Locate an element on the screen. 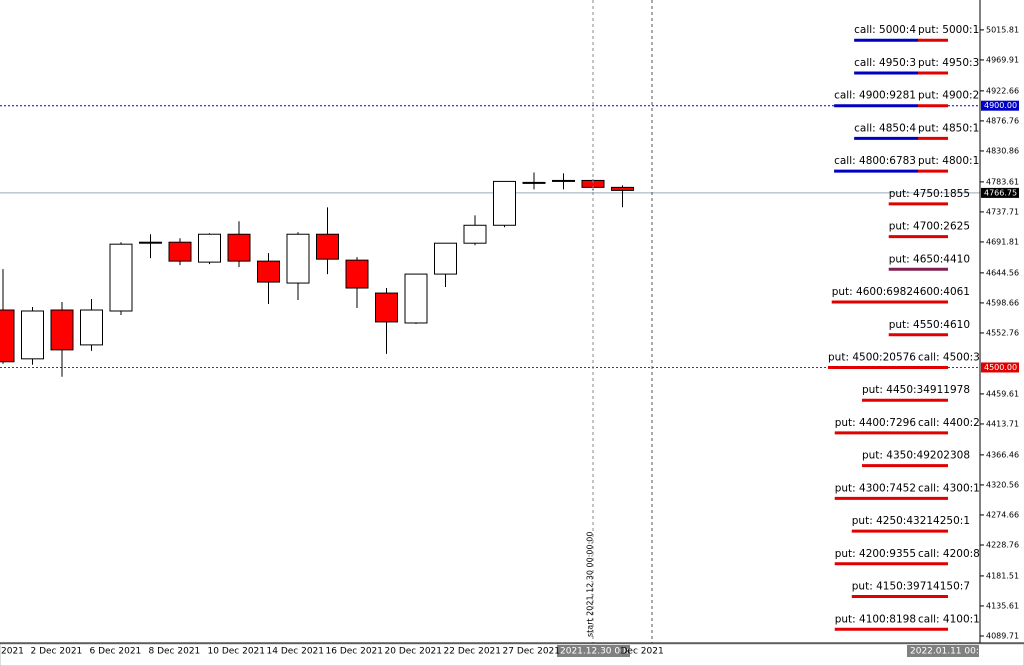 The image size is (1024, 666). level-label: put: 4600:69824600:4061 is located at coordinates (901, 292).